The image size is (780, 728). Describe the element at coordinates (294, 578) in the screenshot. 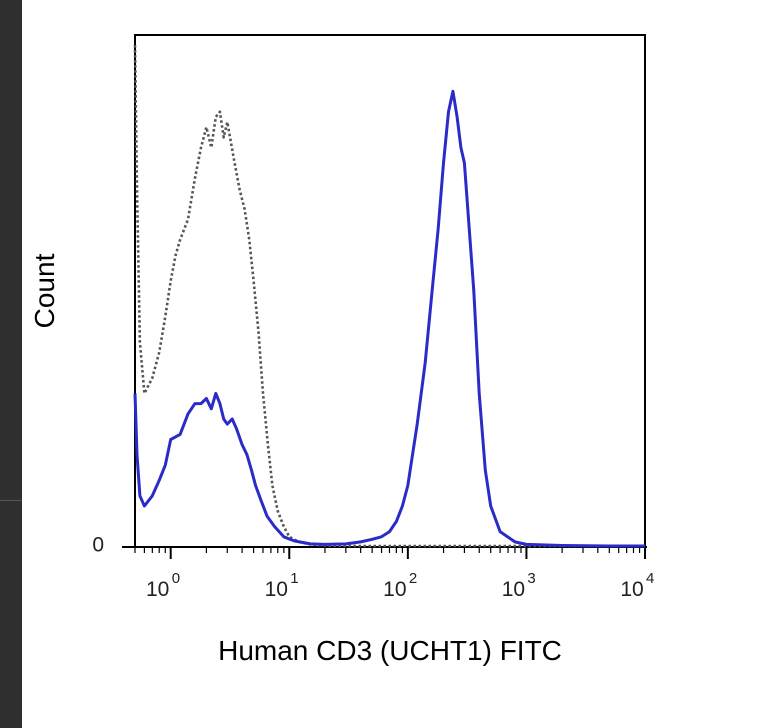

I see `x-tick-label-exponent: 1` at that location.